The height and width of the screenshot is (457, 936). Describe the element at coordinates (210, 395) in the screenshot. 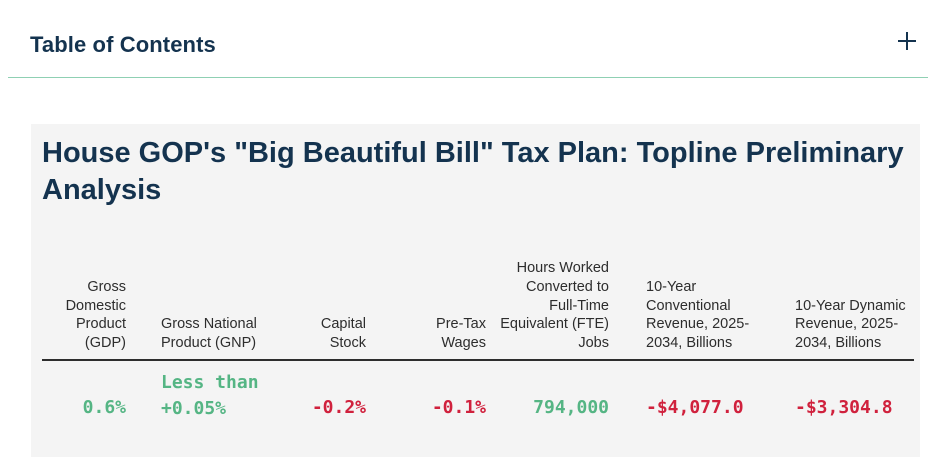

I see `value-gnp: Less than +0.05%` at that location.